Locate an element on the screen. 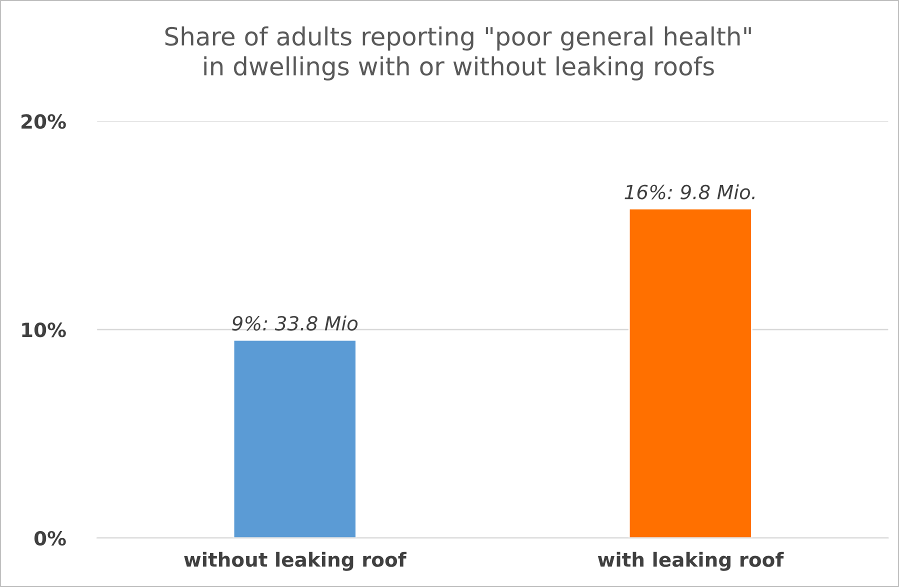 The image size is (899, 587). x-tick-label: with leaking roof is located at coordinates (691, 561).